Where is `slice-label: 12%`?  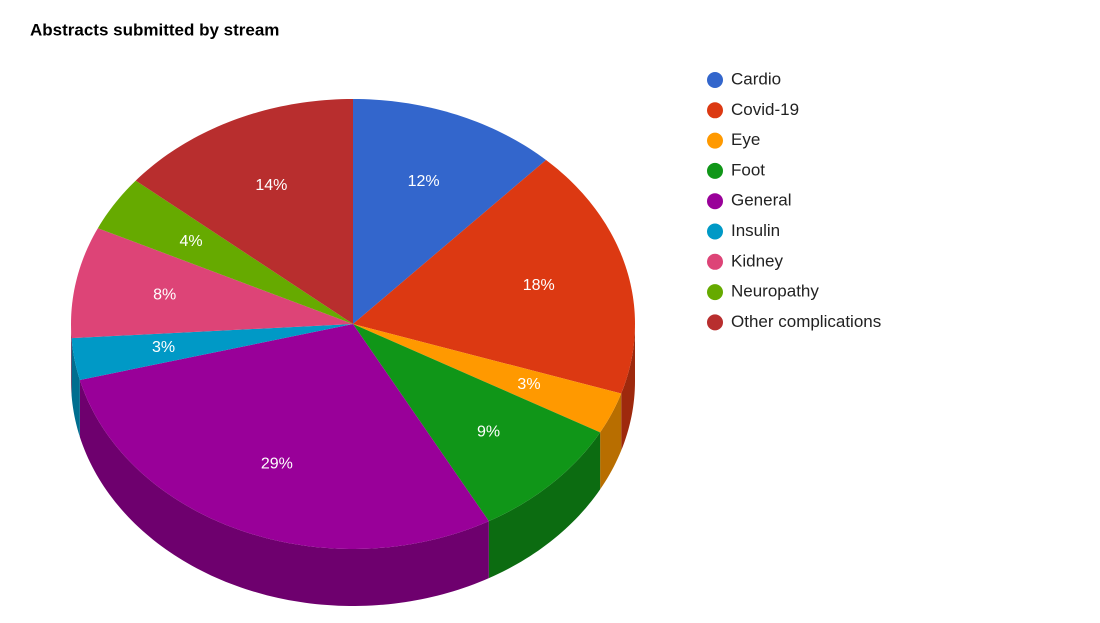
slice-label: 12% is located at coordinates (424, 181).